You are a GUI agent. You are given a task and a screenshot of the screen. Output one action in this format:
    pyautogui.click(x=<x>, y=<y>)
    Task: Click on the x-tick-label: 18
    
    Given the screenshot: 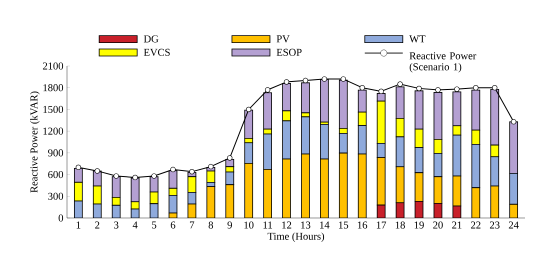 What is the action you would take?
    pyautogui.click(x=400, y=225)
    